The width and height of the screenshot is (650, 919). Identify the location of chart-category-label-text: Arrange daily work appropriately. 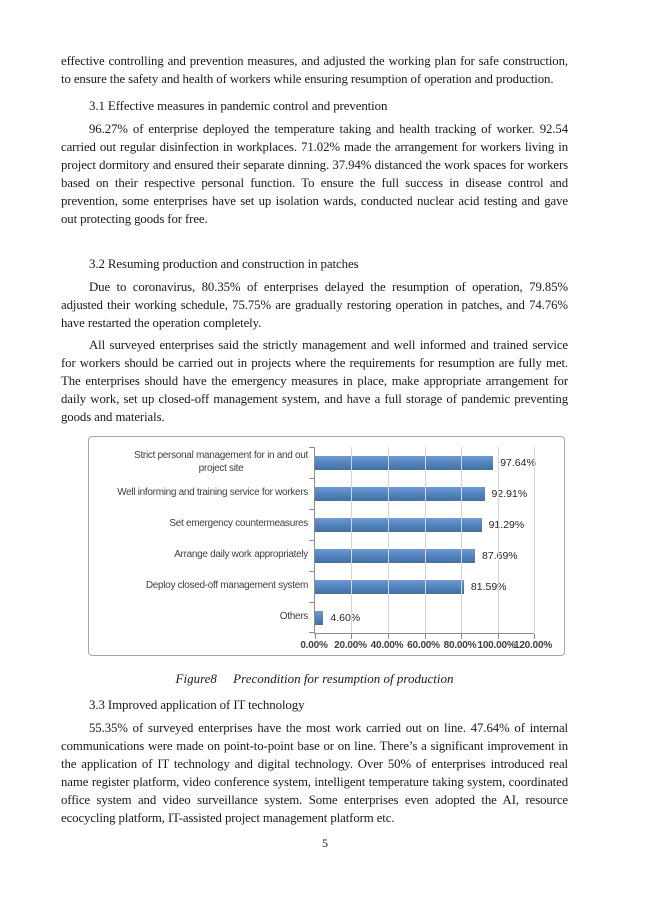
(241, 555).